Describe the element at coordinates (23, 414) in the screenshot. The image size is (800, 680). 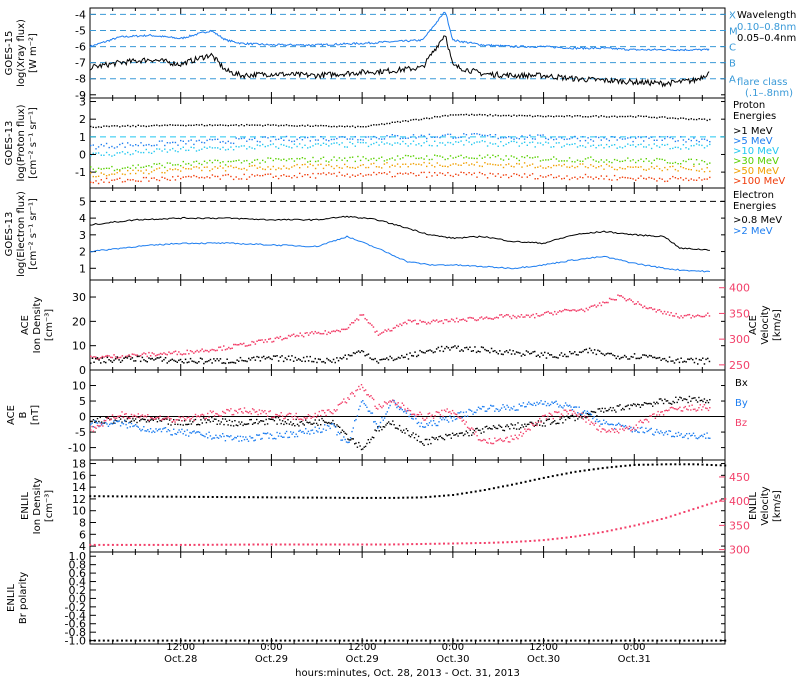
I see `y-axis-label: B` at that location.